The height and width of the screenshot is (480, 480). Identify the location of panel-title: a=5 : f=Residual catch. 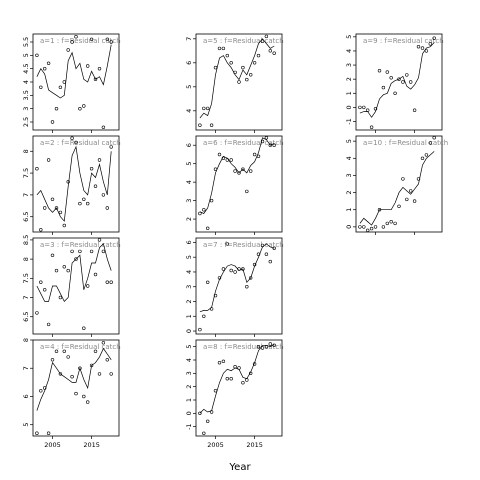
(243, 41).